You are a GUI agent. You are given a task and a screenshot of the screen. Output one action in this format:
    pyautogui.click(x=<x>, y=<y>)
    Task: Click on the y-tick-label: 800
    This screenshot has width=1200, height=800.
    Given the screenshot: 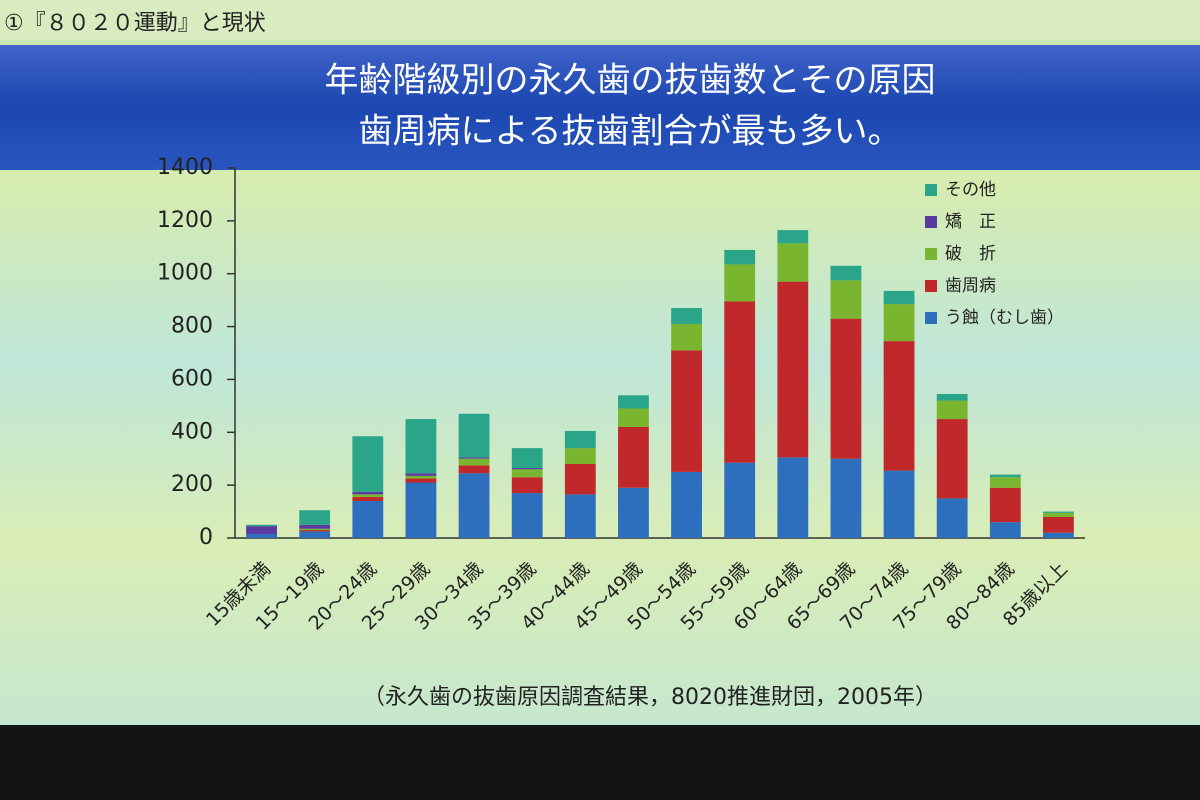 What is the action you would take?
    pyautogui.click(x=192, y=326)
    